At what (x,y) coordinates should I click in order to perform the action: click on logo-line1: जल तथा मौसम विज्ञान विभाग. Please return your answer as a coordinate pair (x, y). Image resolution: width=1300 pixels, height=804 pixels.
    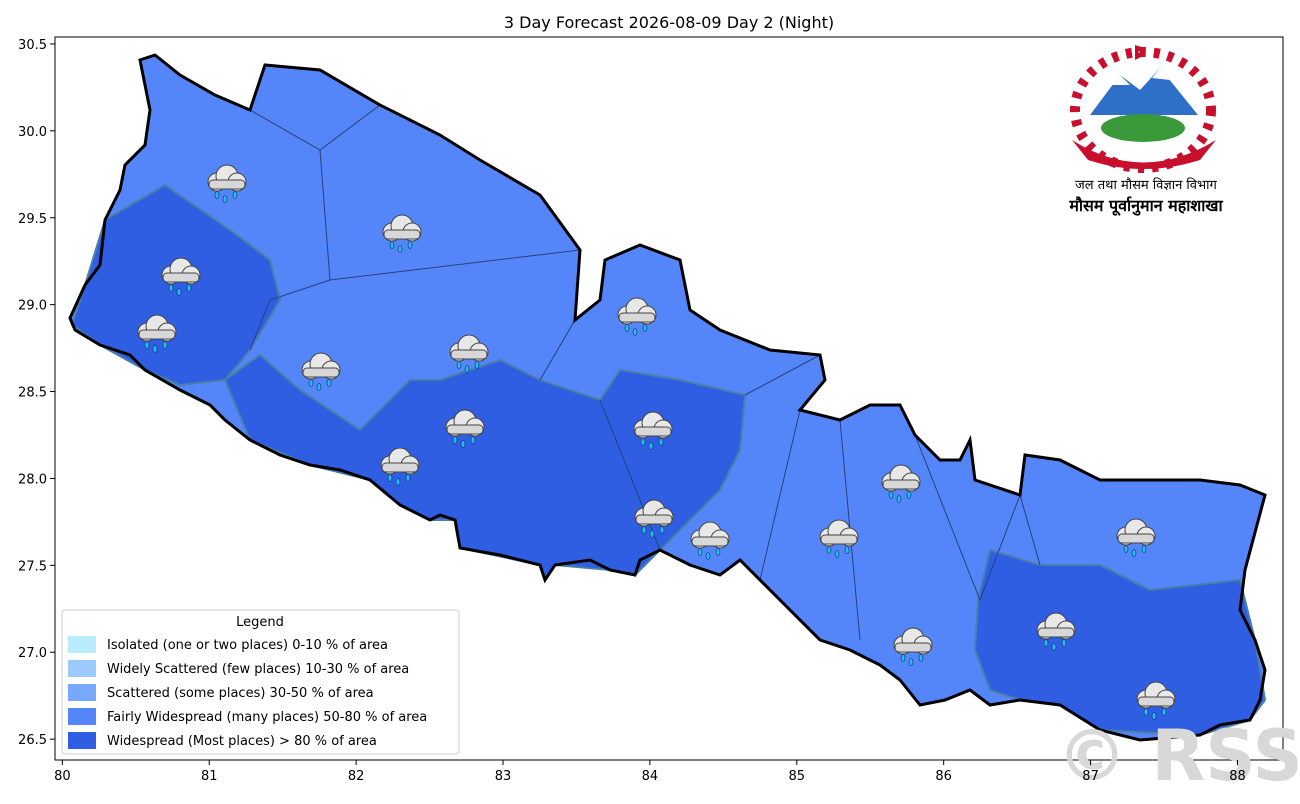
    Looking at the image, I should click on (1146, 185).